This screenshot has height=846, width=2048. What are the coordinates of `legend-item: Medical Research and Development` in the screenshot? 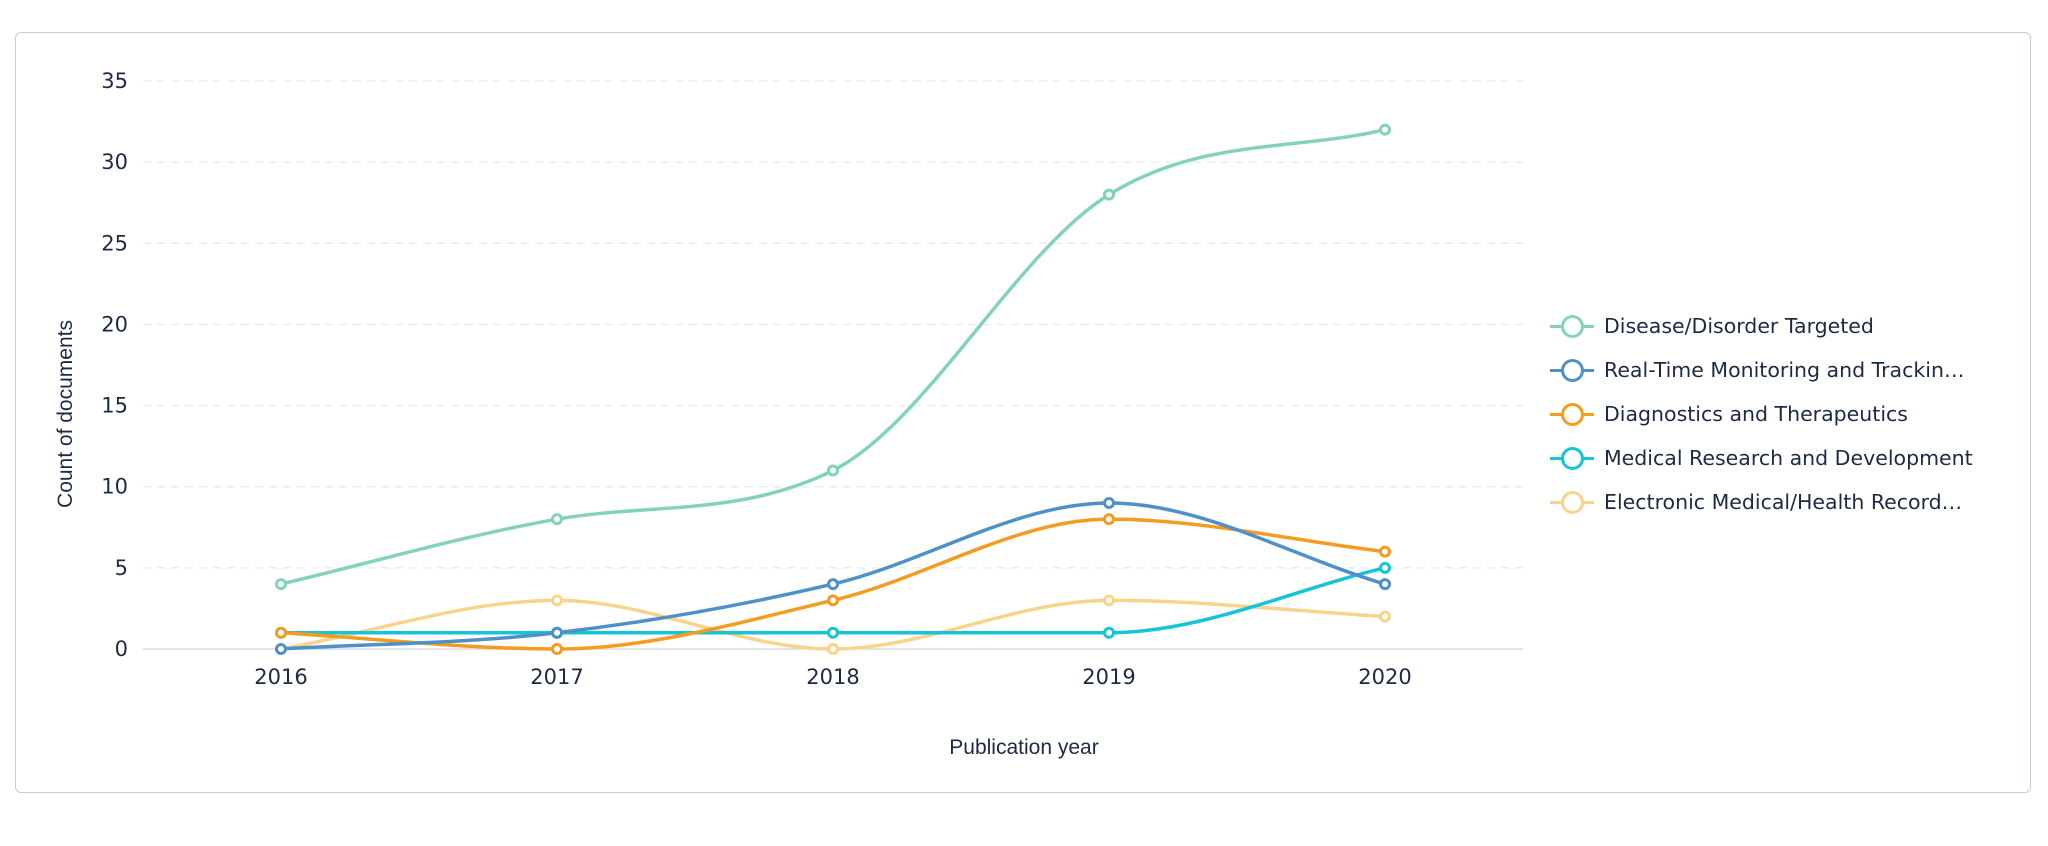 It's located at (1761, 458).